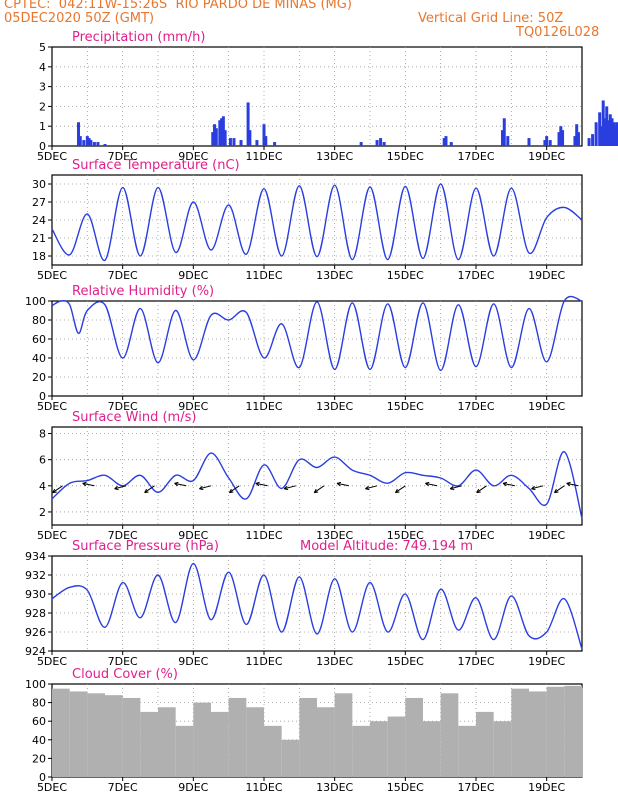 Image resolution: width=618 pixels, height=800 pixels. I want to click on cloud-xtick-label: 5DEC, so click(52, 787).